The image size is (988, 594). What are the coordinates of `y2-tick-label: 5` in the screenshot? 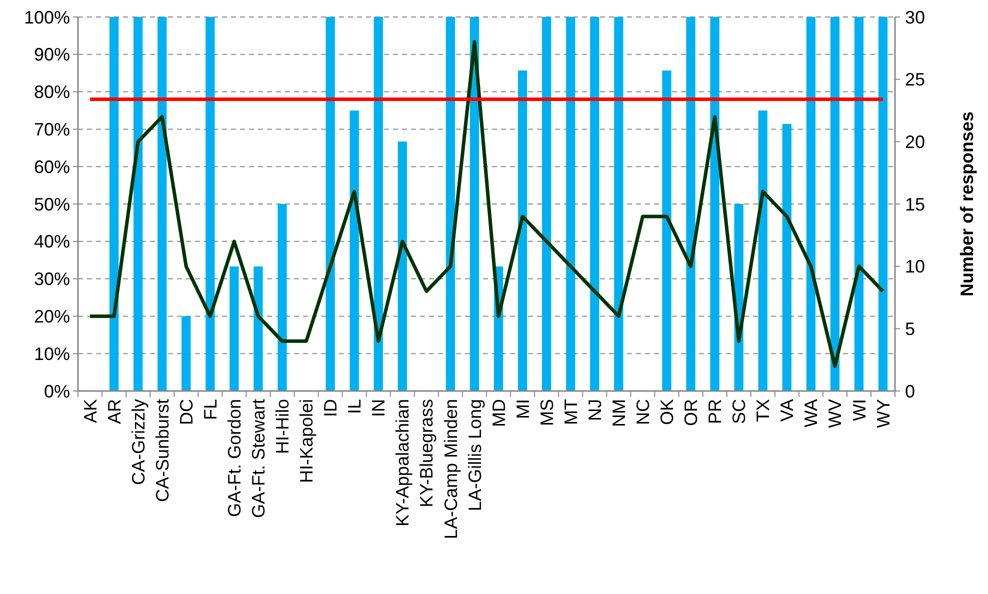 It's located at (910, 328).